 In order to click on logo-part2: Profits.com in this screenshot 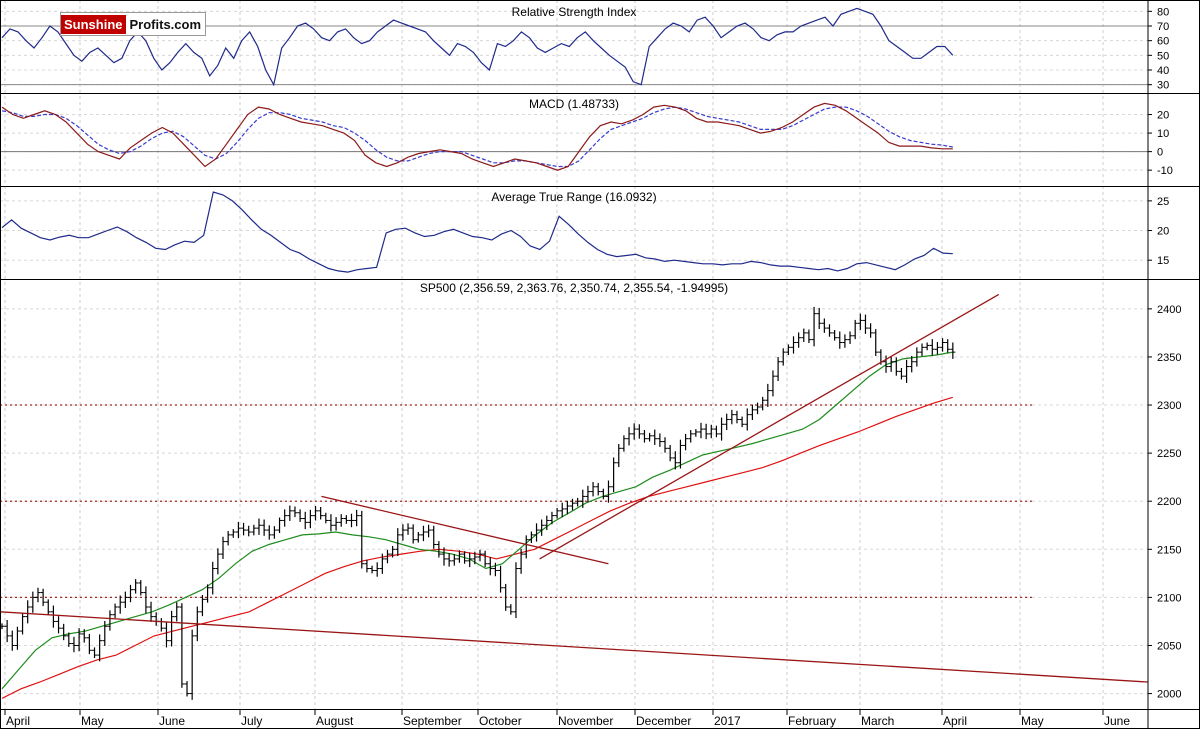, I will do `click(165, 24)`.